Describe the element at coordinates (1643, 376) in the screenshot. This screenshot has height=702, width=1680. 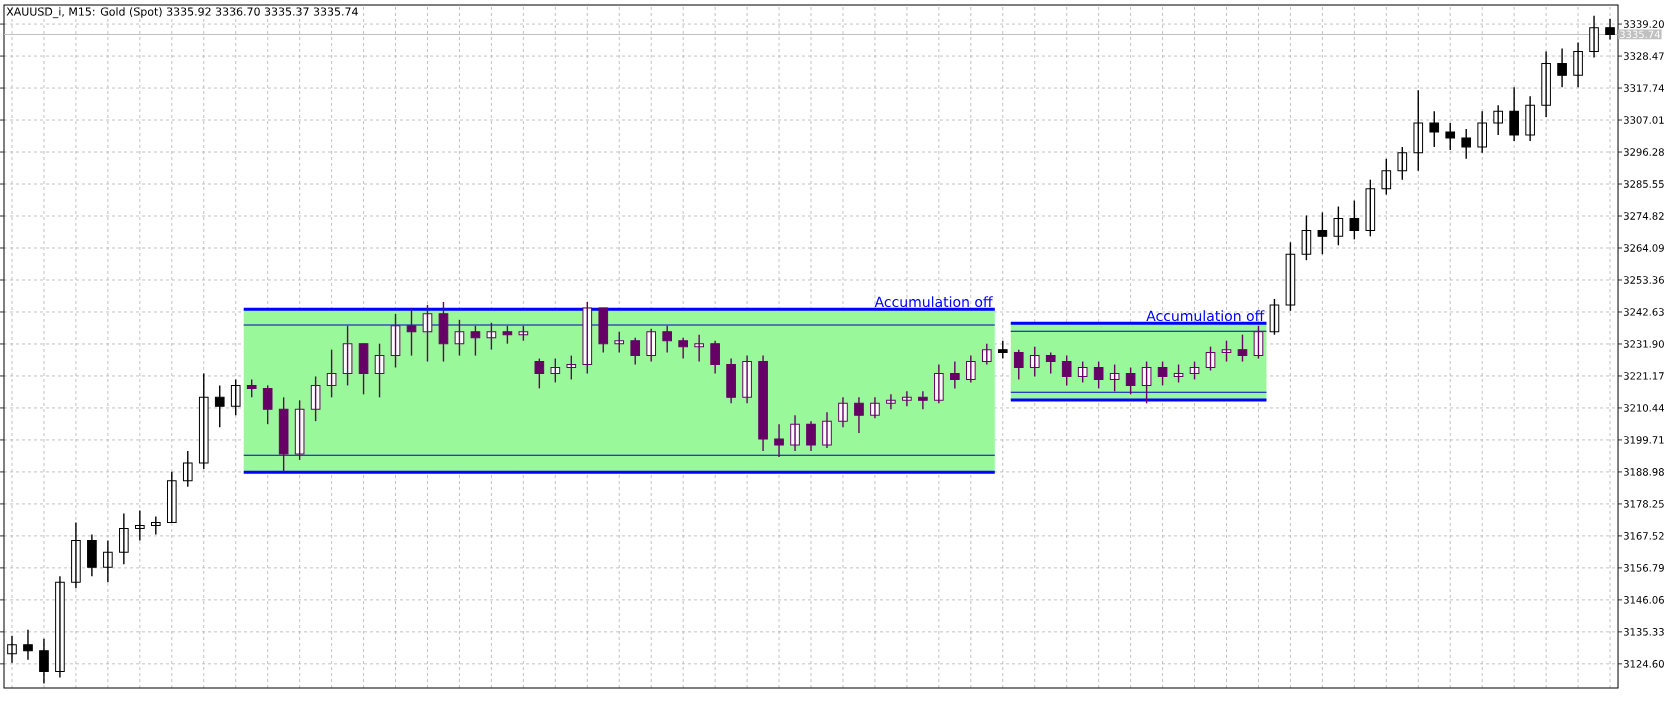
I see `y-tick-label: 3221.17` at that location.